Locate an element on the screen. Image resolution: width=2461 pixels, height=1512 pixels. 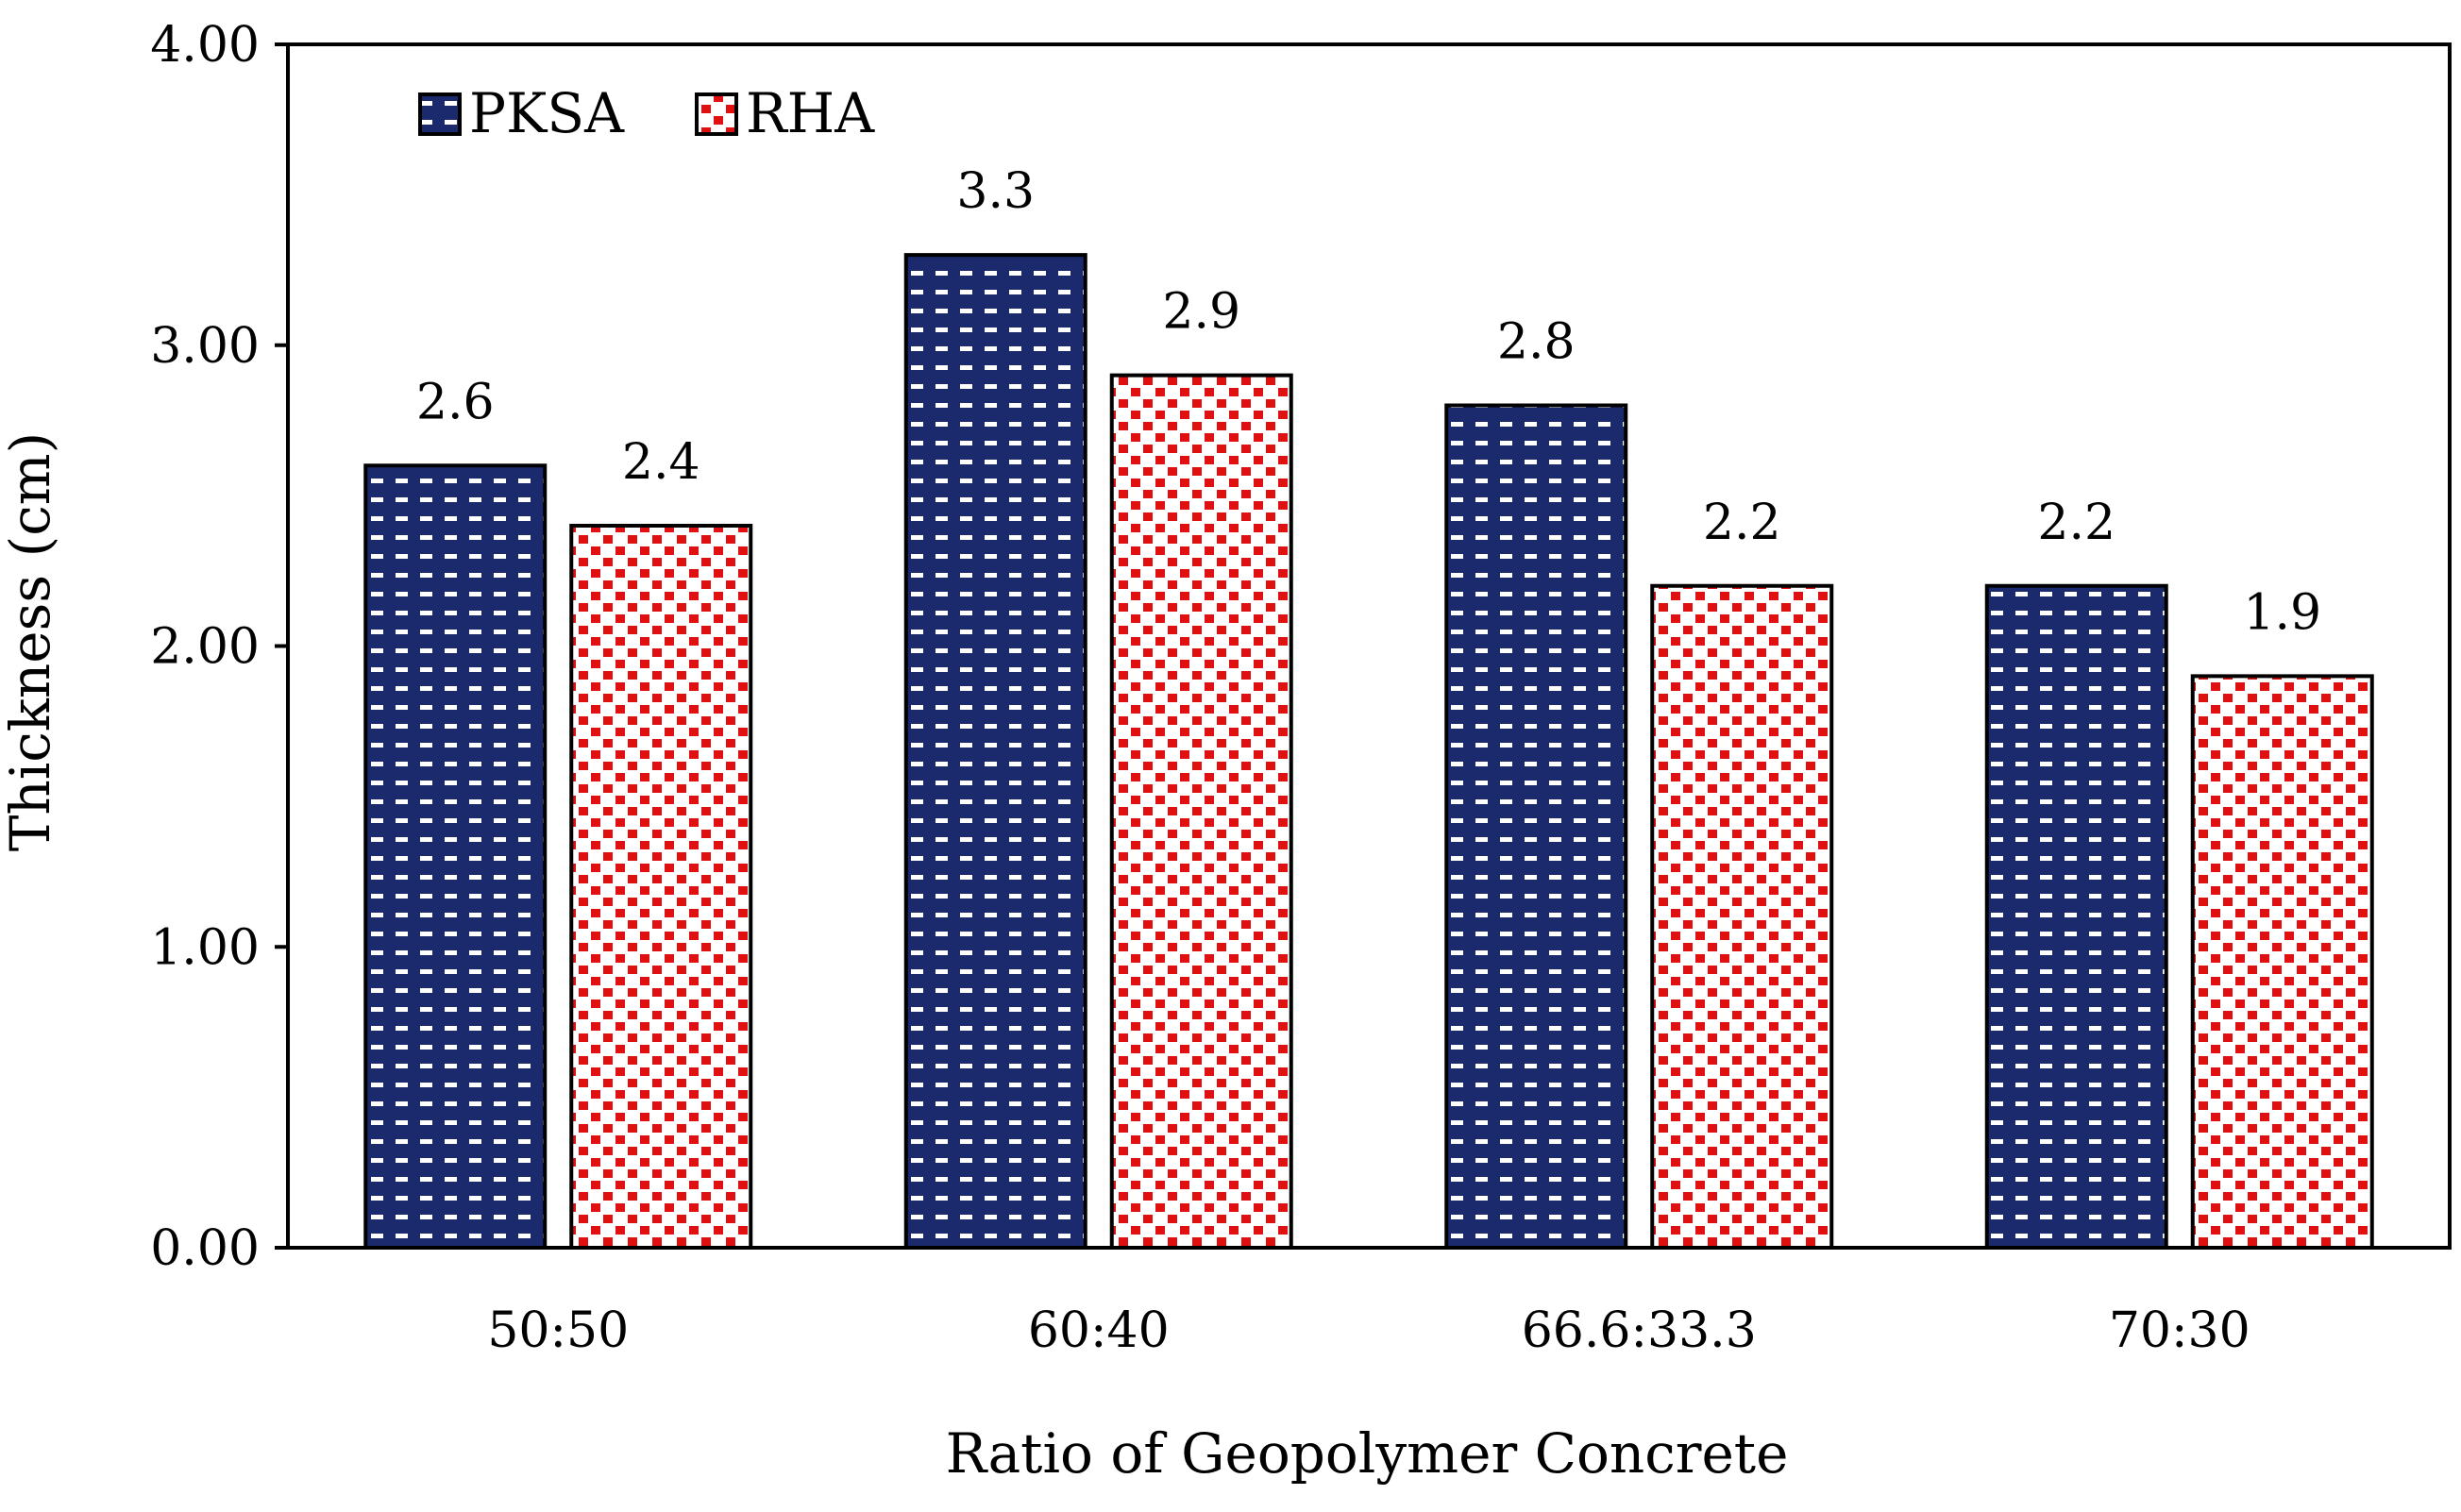
y-tick-label: 1.00 is located at coordinates (205, 947).